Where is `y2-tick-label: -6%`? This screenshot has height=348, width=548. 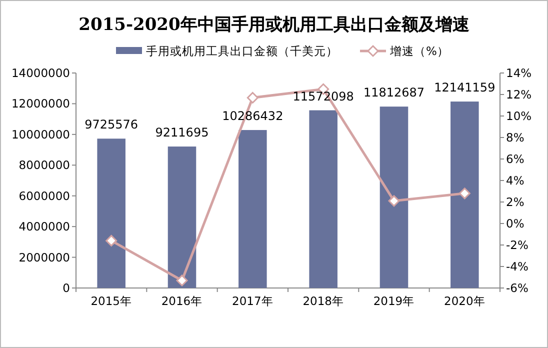 y2-tick-label: -6% is located at coordinates (517, 288).